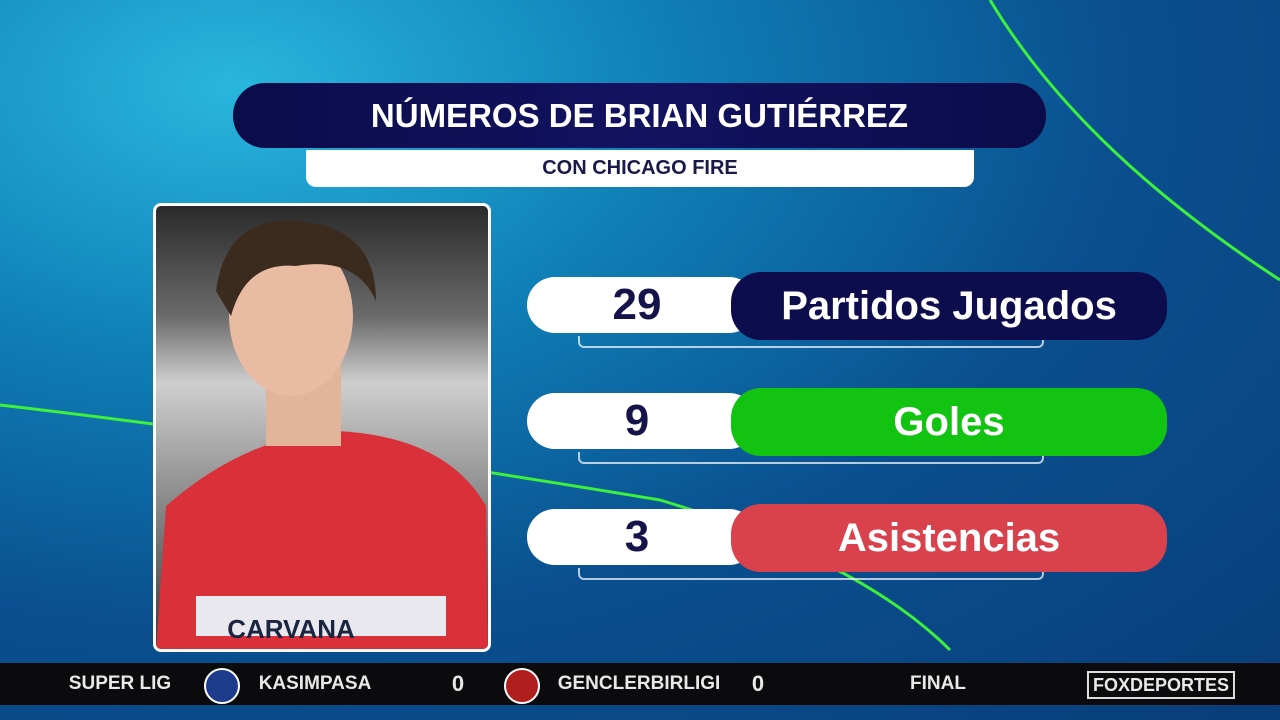 The image size is (1280, 720). Describe the element at coordinates (1161, 685) in the screenshot. I see `brand-logo: FOXDEPORTES` at that location.